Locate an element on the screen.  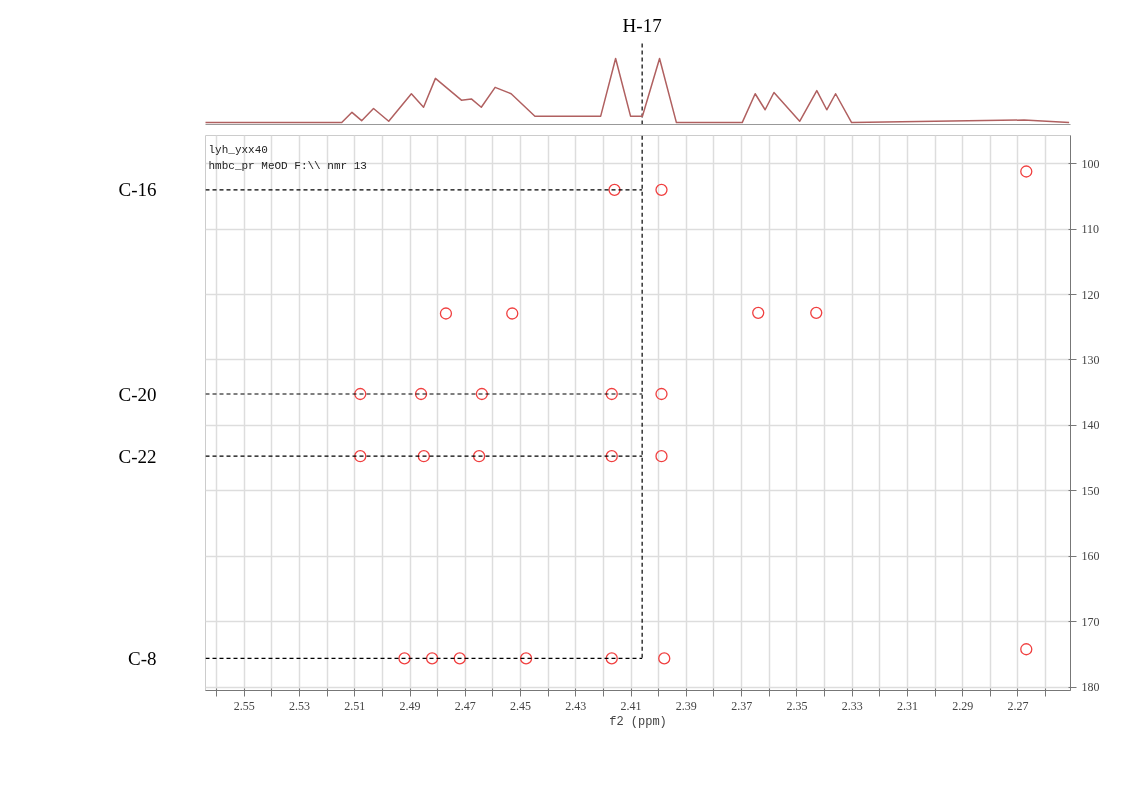
x-tick-label: 2.39 is located at coordinates (686, 705).